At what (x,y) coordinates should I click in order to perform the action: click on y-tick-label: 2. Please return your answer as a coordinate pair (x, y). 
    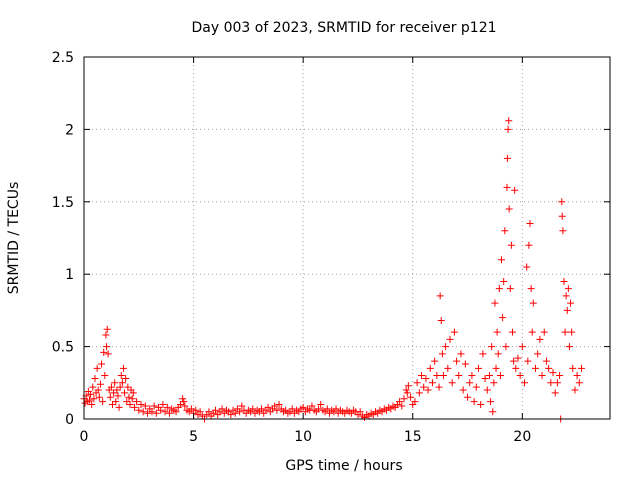
    Looking at the image, I should click on (69, 130).